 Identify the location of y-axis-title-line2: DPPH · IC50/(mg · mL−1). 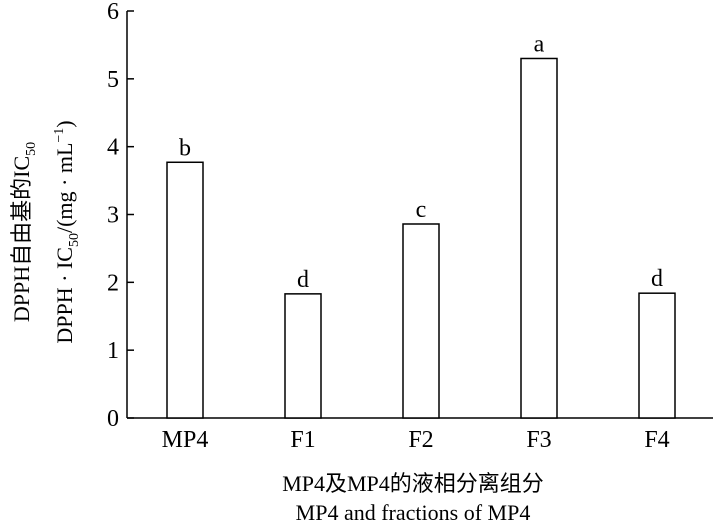
(67, 231).